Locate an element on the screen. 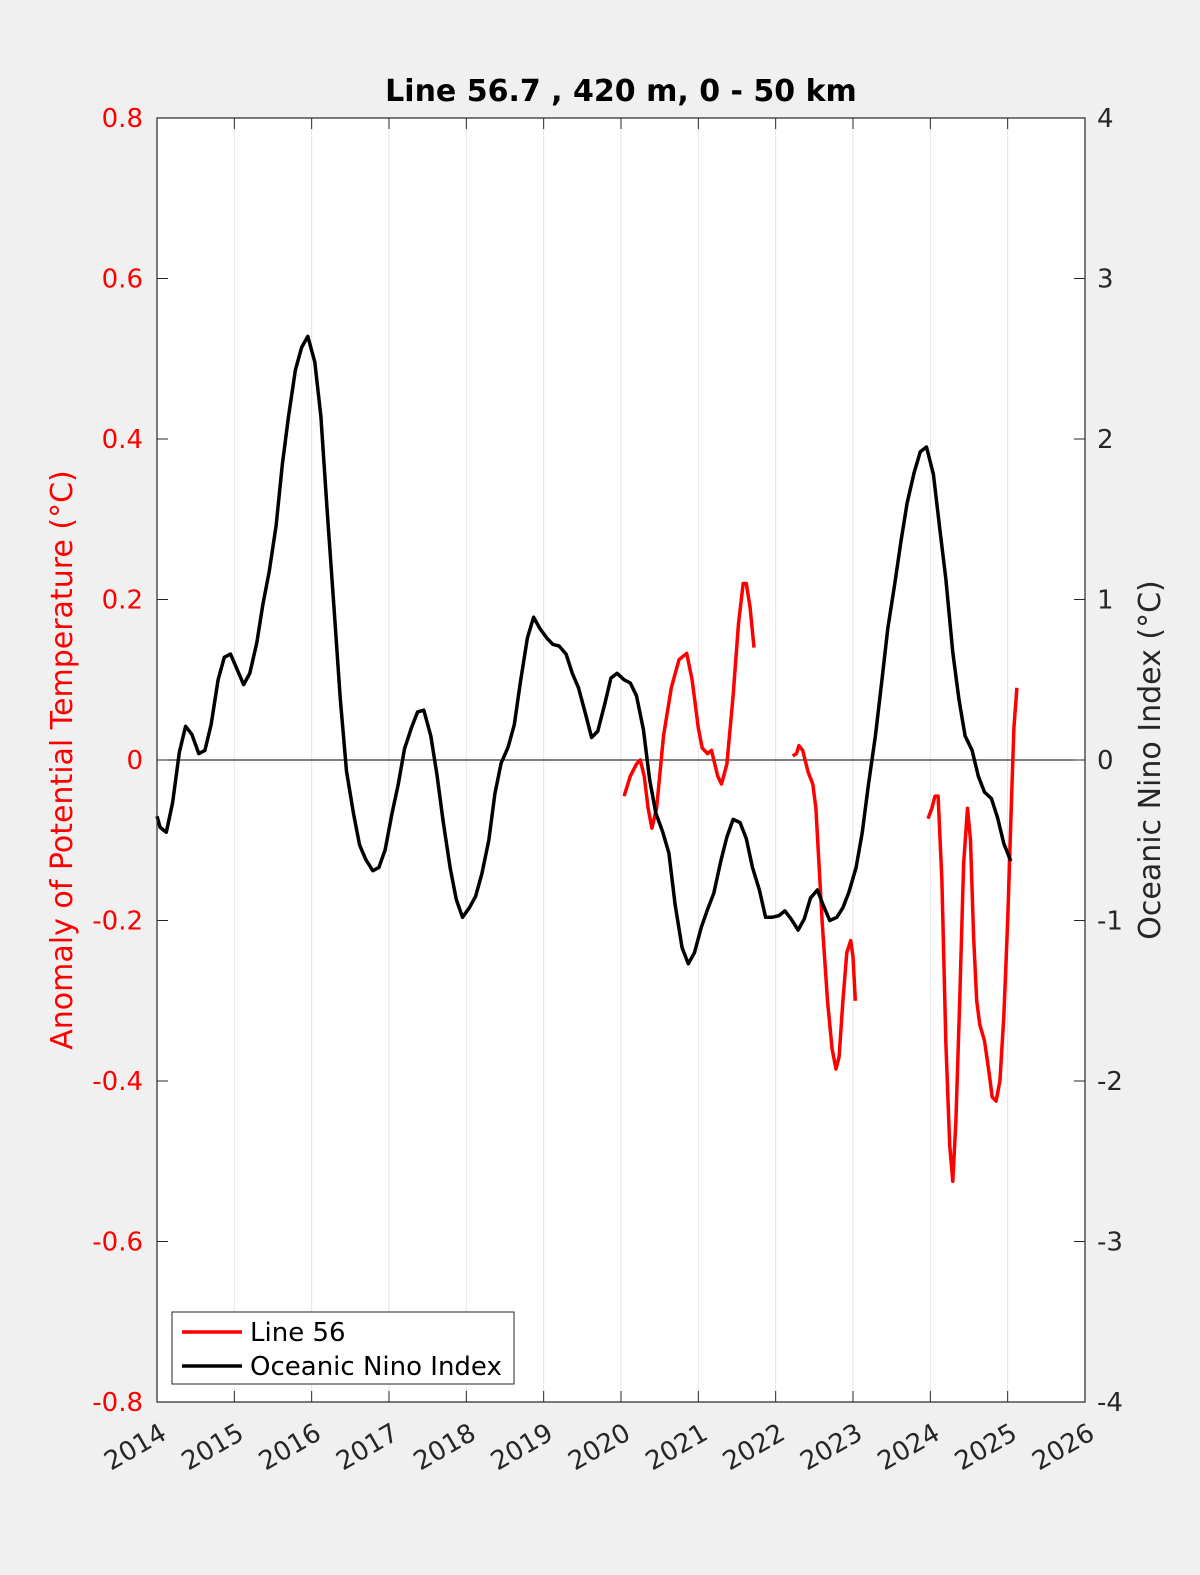 This screenshot has height=1575, width=1200. legend-label-oni: Oceanic Nino Index is located at coordinates (376, 1367).